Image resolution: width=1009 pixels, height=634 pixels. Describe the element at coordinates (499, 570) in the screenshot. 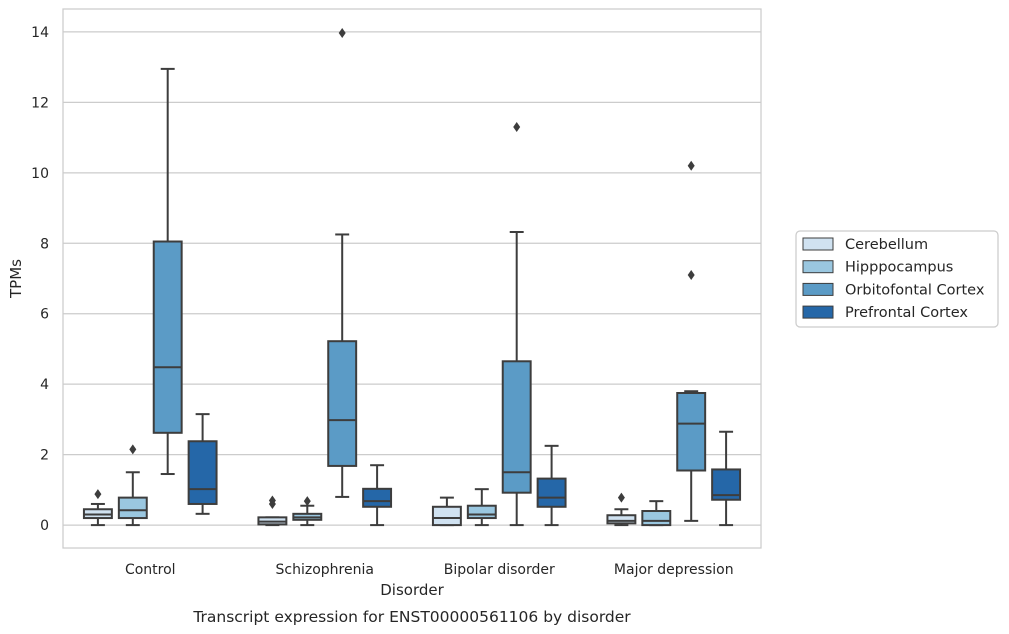

I see `x-tick-label: Bipolar disorder` at that location.